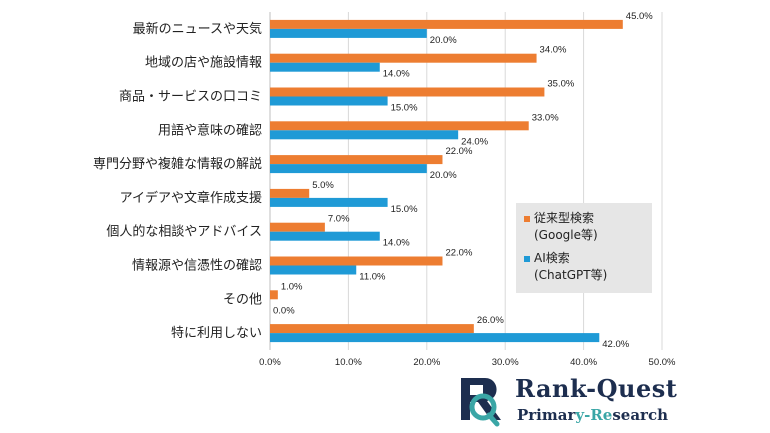 The height and width of the screenshot is (433, 770). What do you see at coordinates (527, 219) in the screenshot?
I see `legend-swatch-google` at bounding box center [527, 219].